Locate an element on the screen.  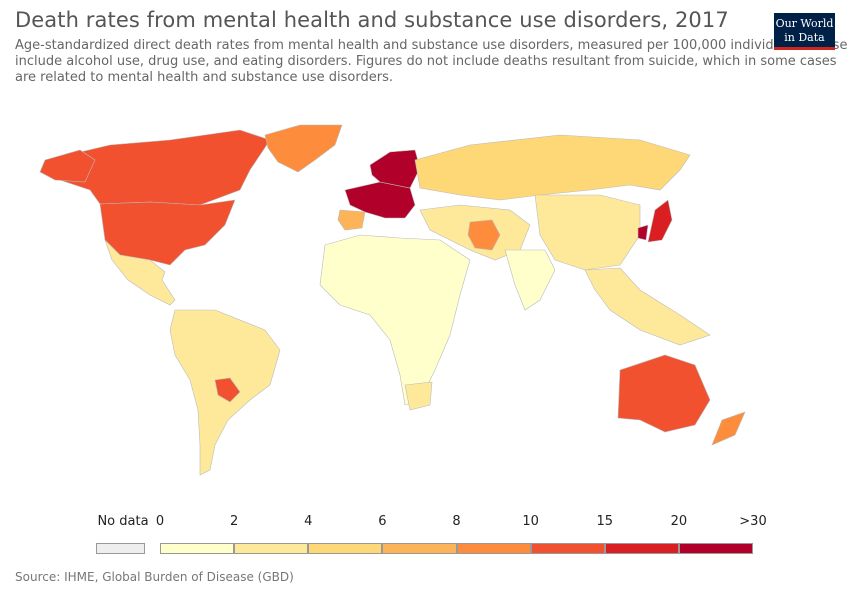
region-new-zealand is located at coordinates (728, 428).